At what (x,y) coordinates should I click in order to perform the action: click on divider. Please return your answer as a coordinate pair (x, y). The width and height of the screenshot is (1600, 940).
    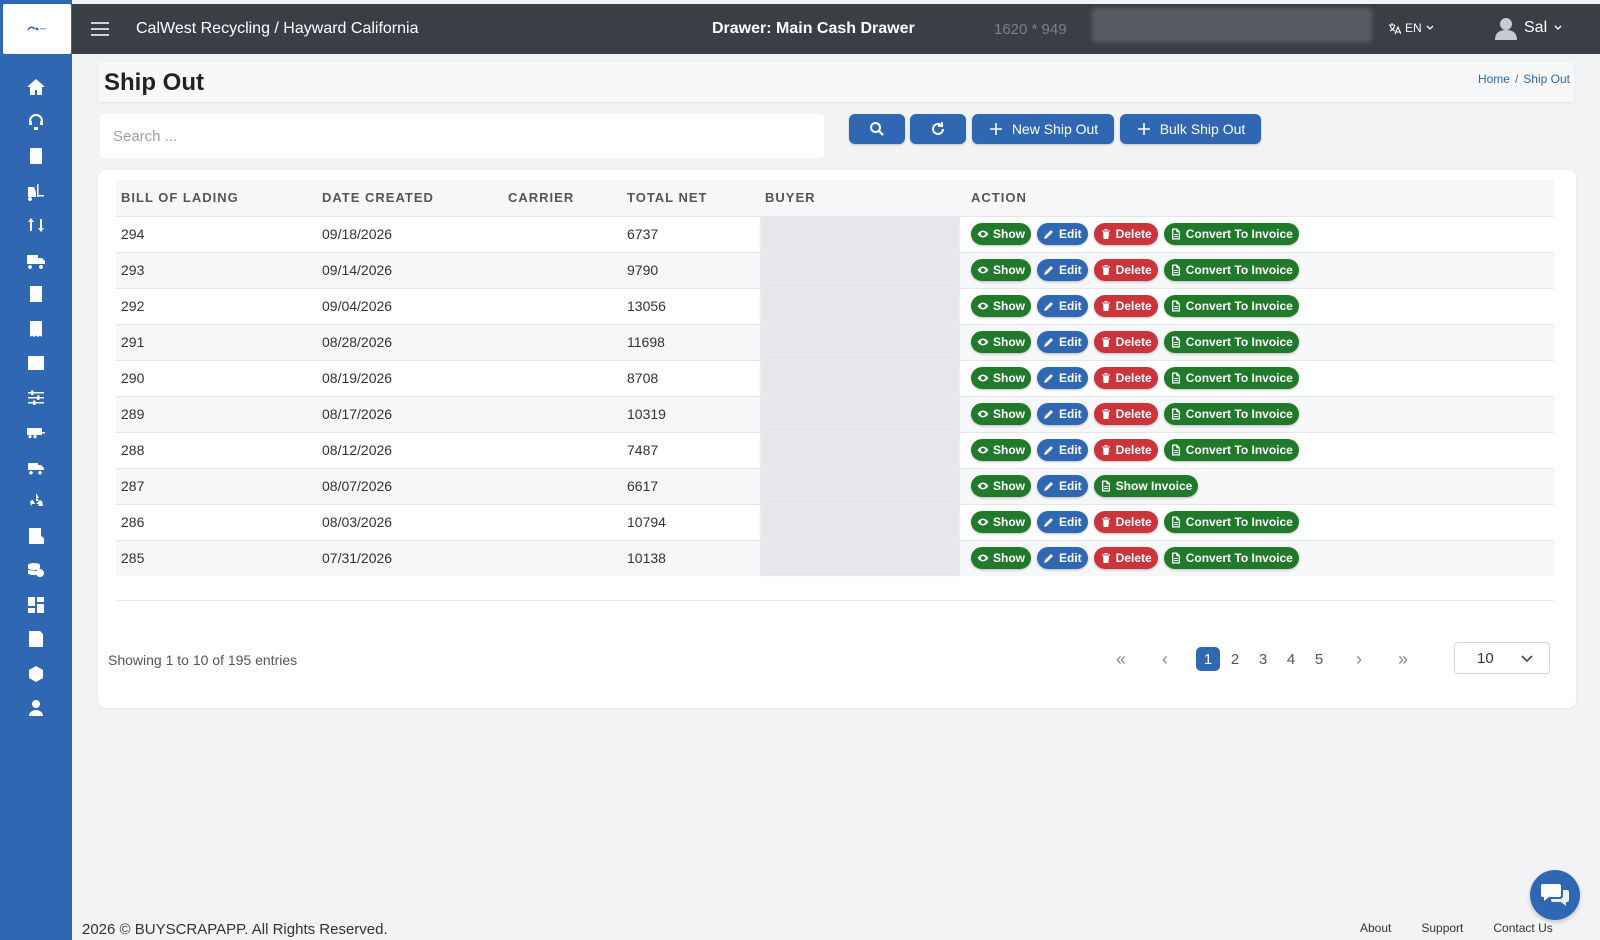
    Looking at the image, I should click on (835, 600).